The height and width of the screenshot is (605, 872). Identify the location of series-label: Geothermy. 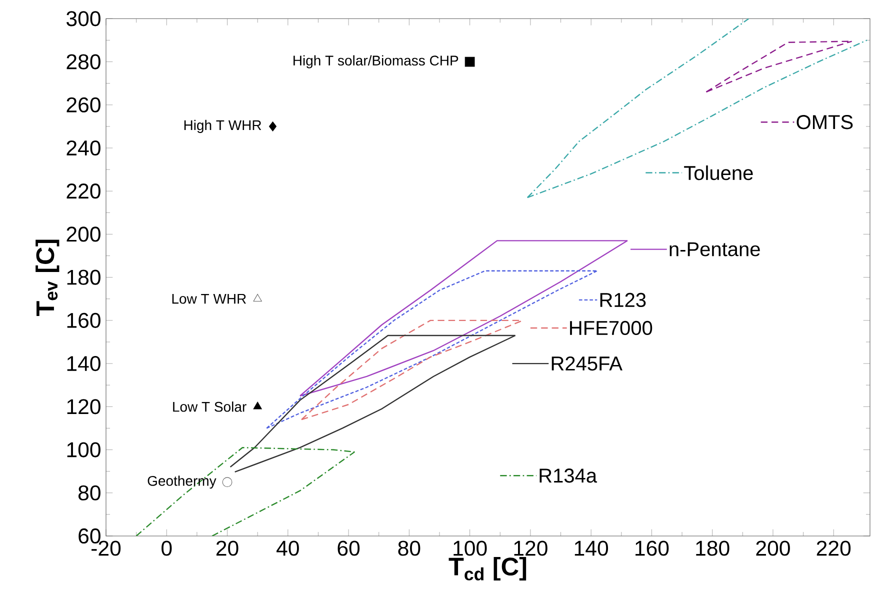
(182, 481).